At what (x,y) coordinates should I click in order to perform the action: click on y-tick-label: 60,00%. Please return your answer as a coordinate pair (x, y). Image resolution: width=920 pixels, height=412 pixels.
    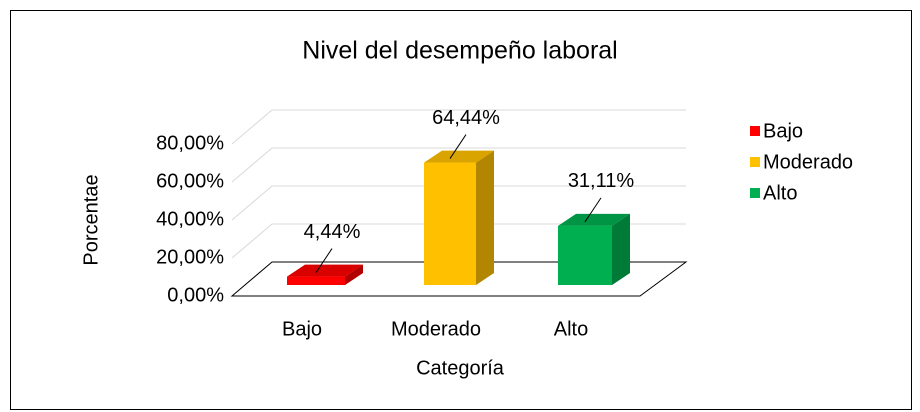
    Looking at the image, I should click on (190, 181).